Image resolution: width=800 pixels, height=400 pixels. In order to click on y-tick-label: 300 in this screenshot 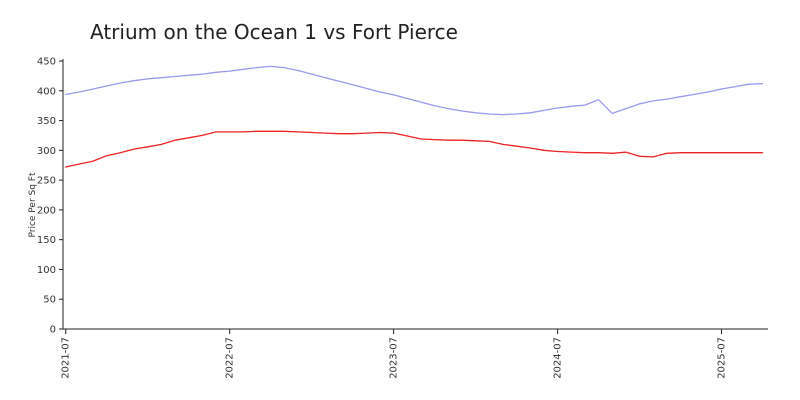, I will do `click(46, 151)`.